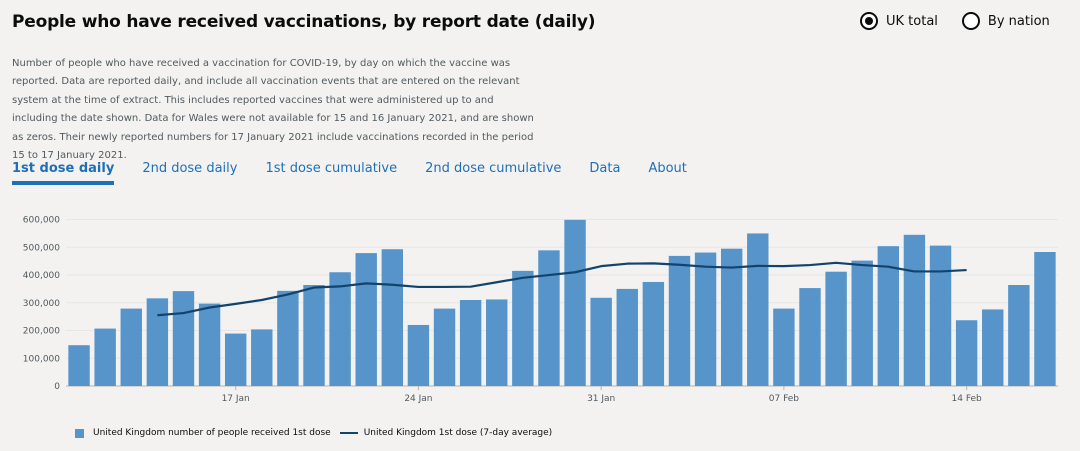  I want to click on tab-data: Data, so click(605, 168).